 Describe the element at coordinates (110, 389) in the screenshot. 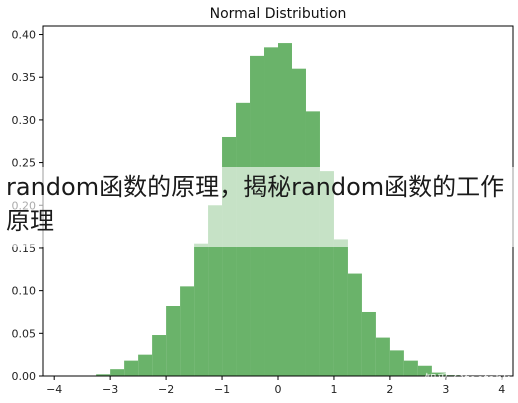

I see `x-tick-label: −3` at that location.